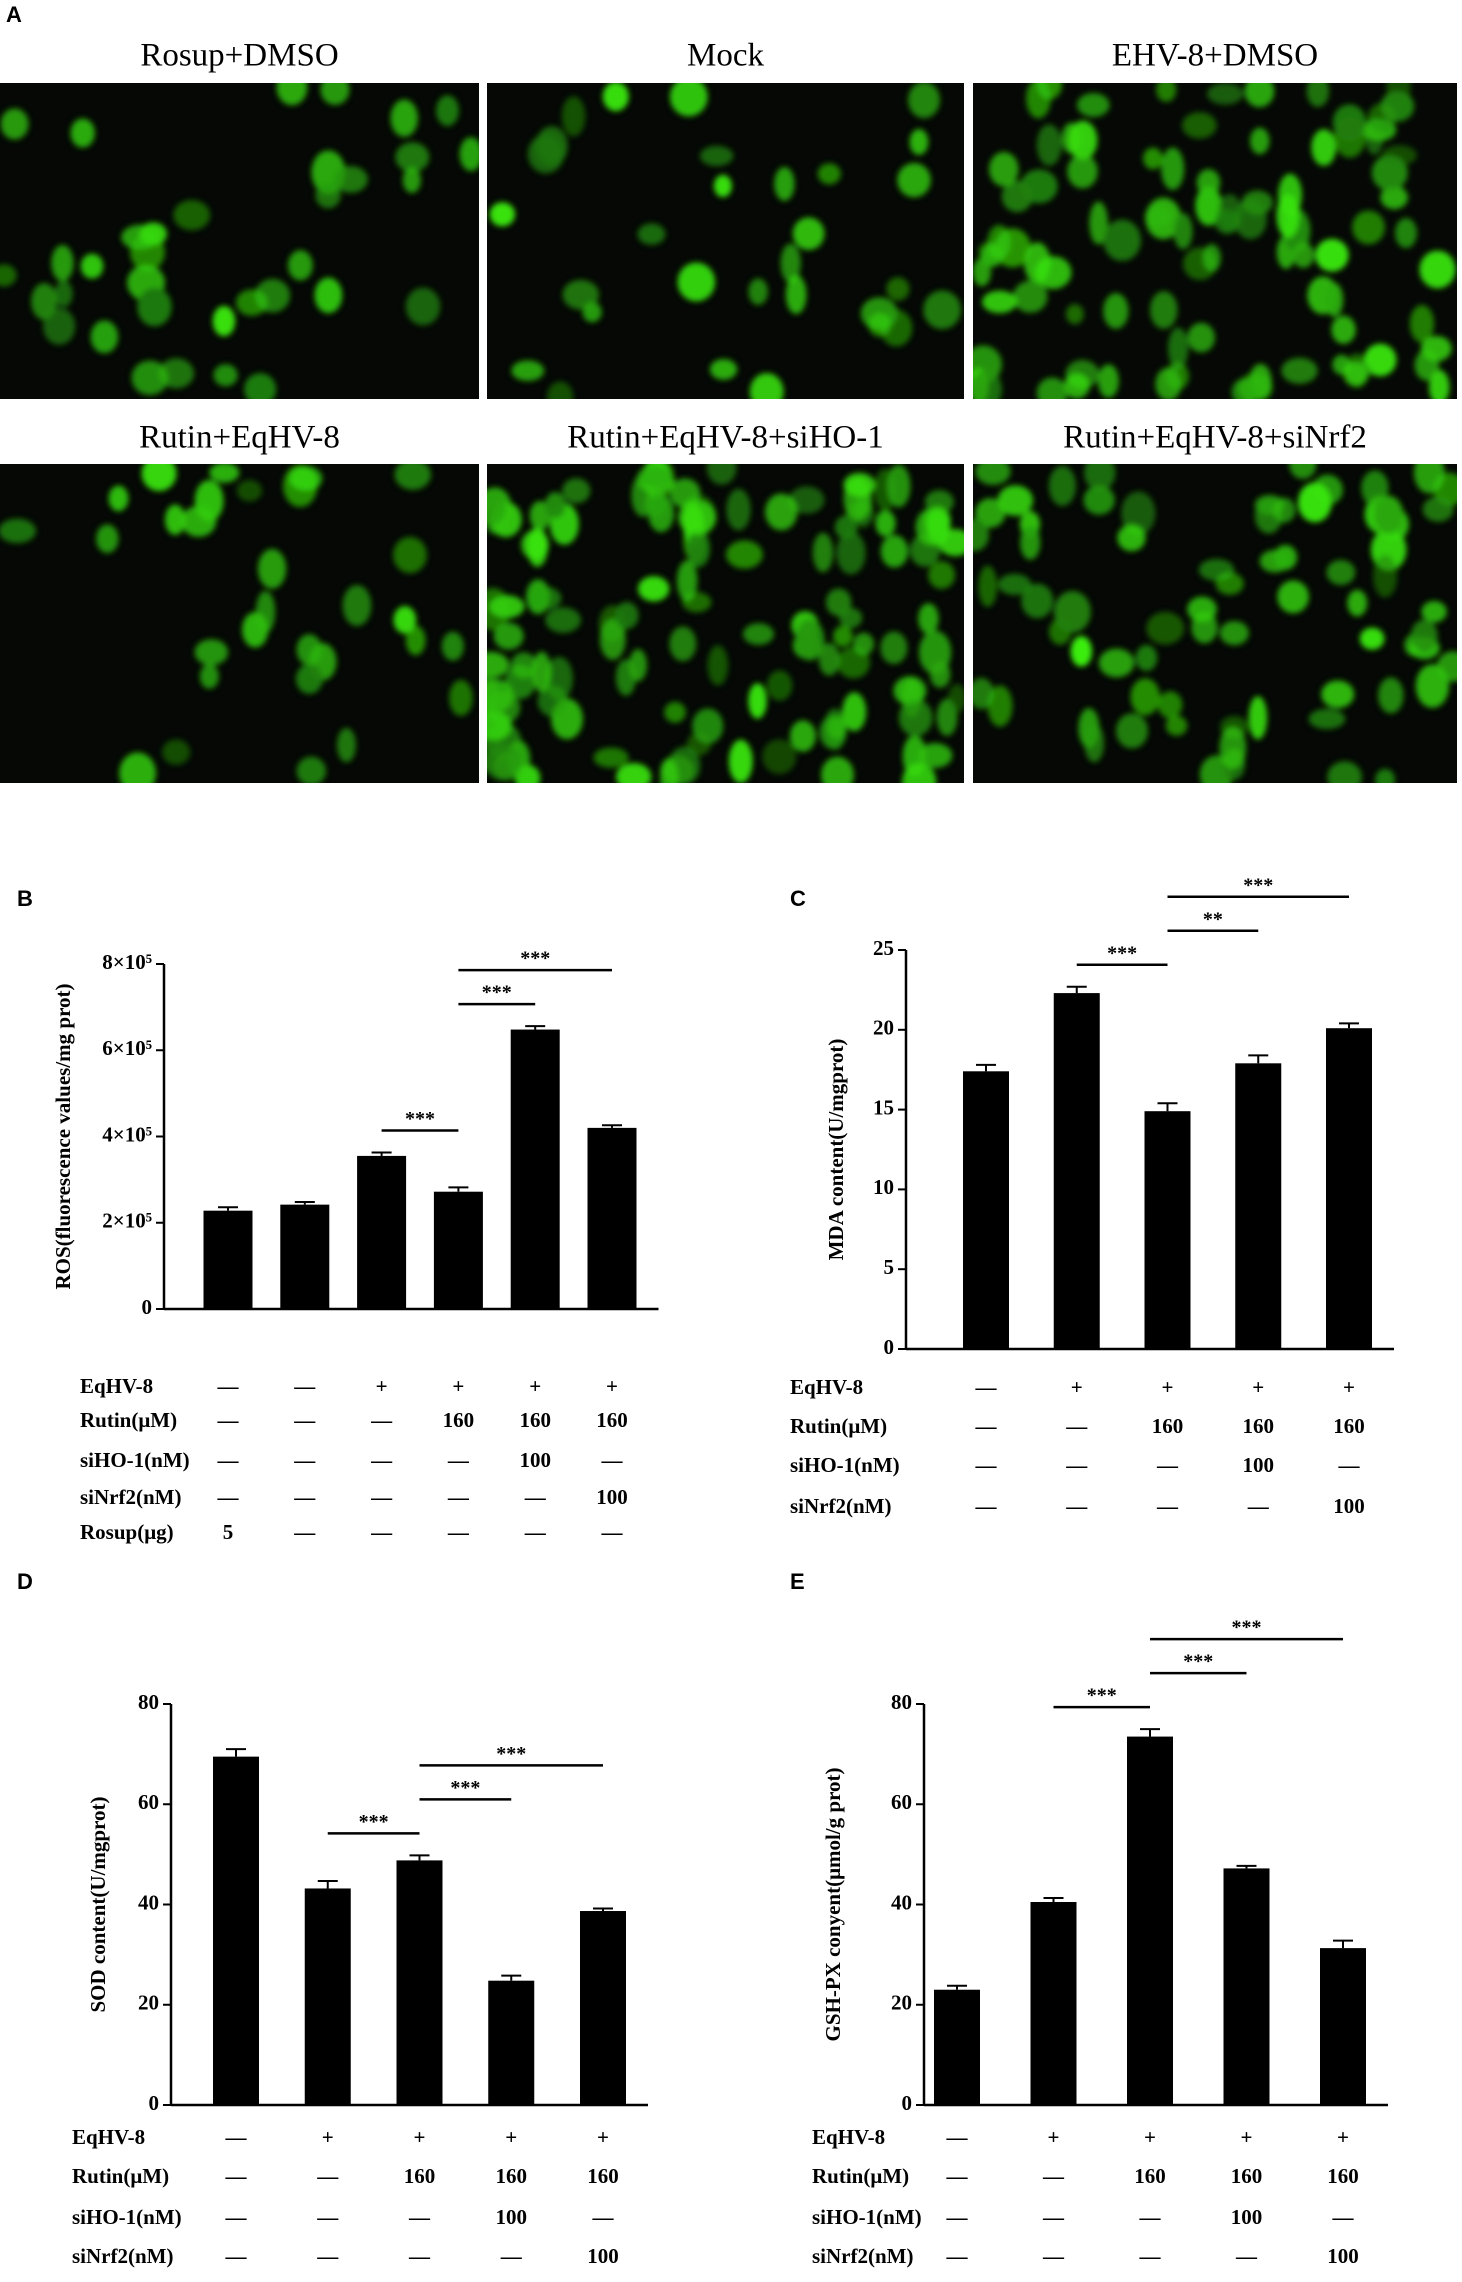 This screenshot has height=2282, width=1462. I want to click on image-title: Rutin+EqHV-8+siNrf2, so click(1215, 438).